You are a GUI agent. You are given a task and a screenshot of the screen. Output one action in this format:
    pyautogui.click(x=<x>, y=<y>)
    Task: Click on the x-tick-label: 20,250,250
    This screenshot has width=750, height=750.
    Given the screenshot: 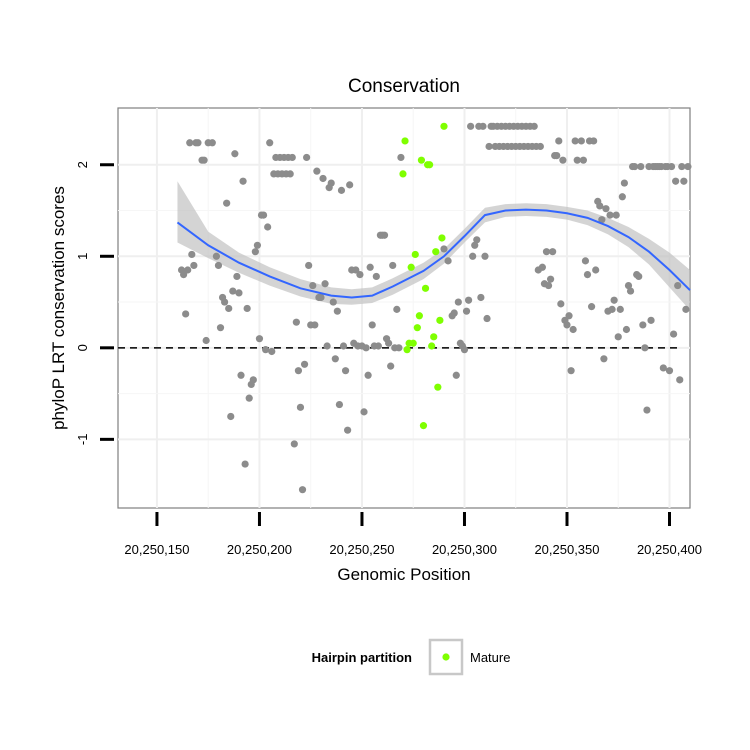 What is the action you would take?
    pyautogui.click(x=361, y=549)
    